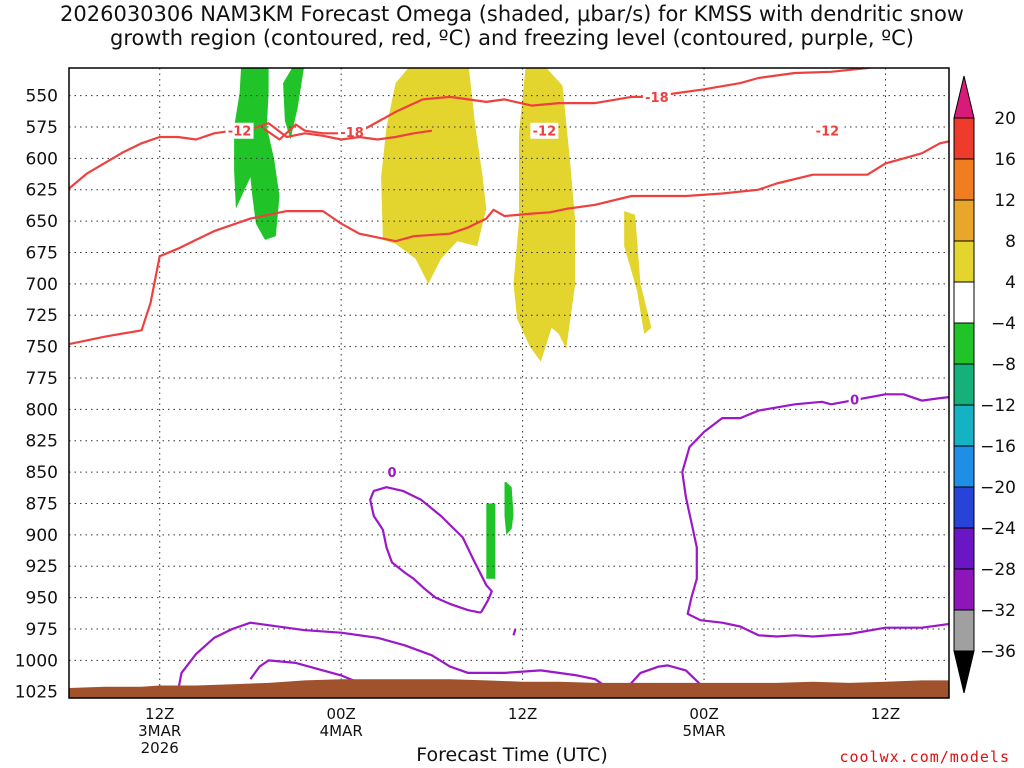  Describe the element at coordinates (1005, 119) in the screenshot. I see `colorbar-label: 20` at that location.